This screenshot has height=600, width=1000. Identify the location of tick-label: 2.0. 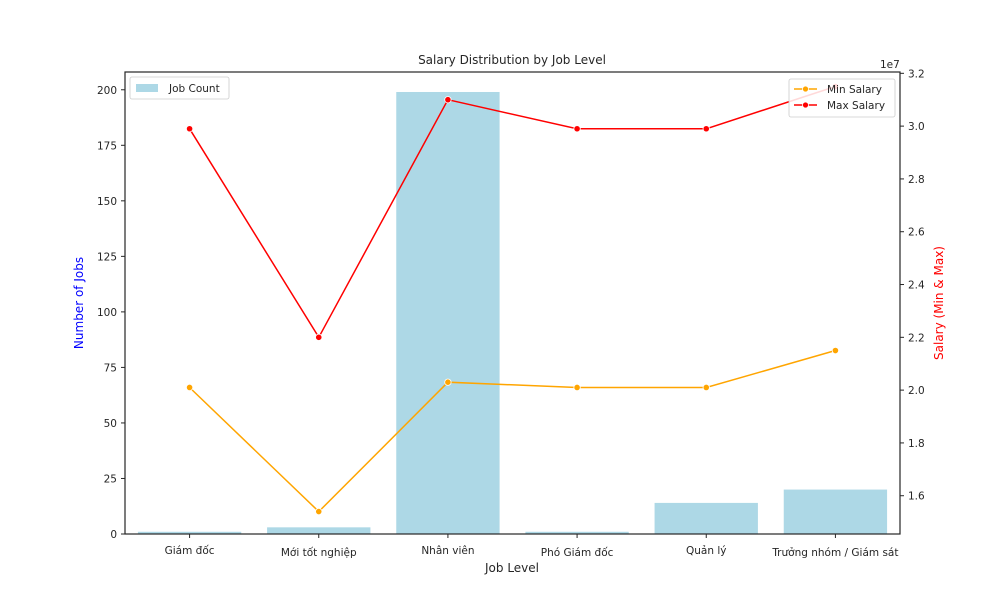
(916, 391).